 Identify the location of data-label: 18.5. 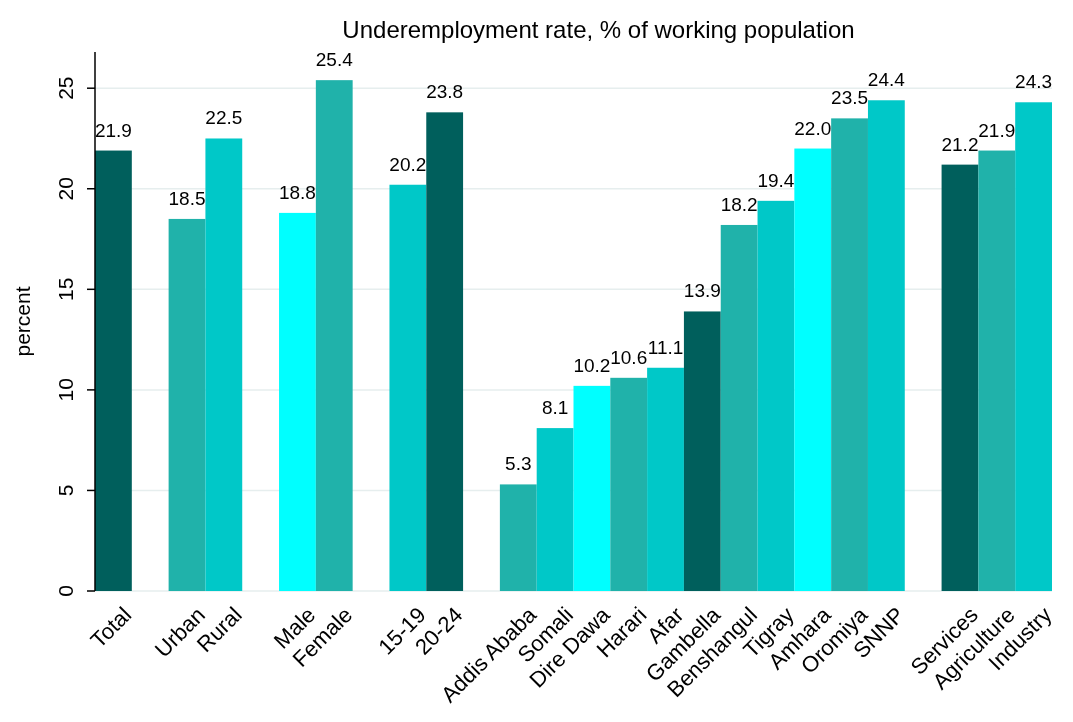
(187, 198).